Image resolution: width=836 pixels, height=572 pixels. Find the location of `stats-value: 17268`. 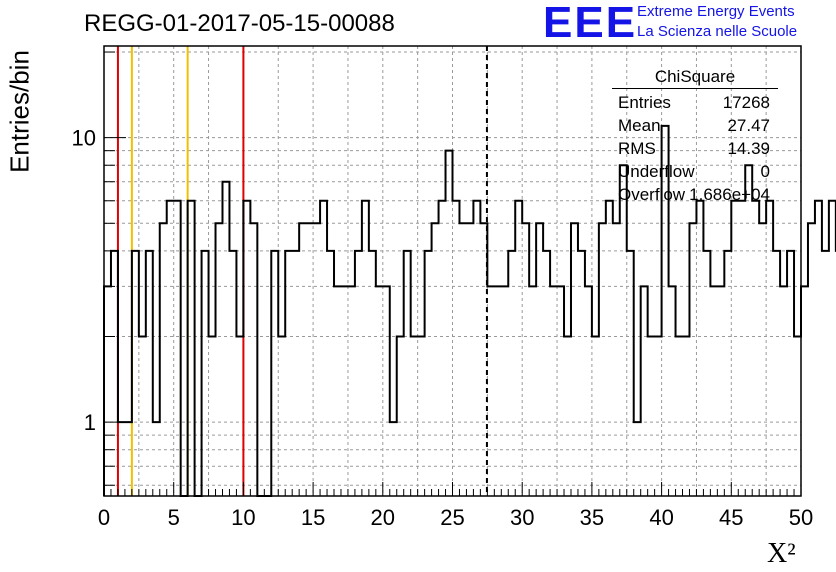

stats-value: 17268 is located at coordinates (746, 102).